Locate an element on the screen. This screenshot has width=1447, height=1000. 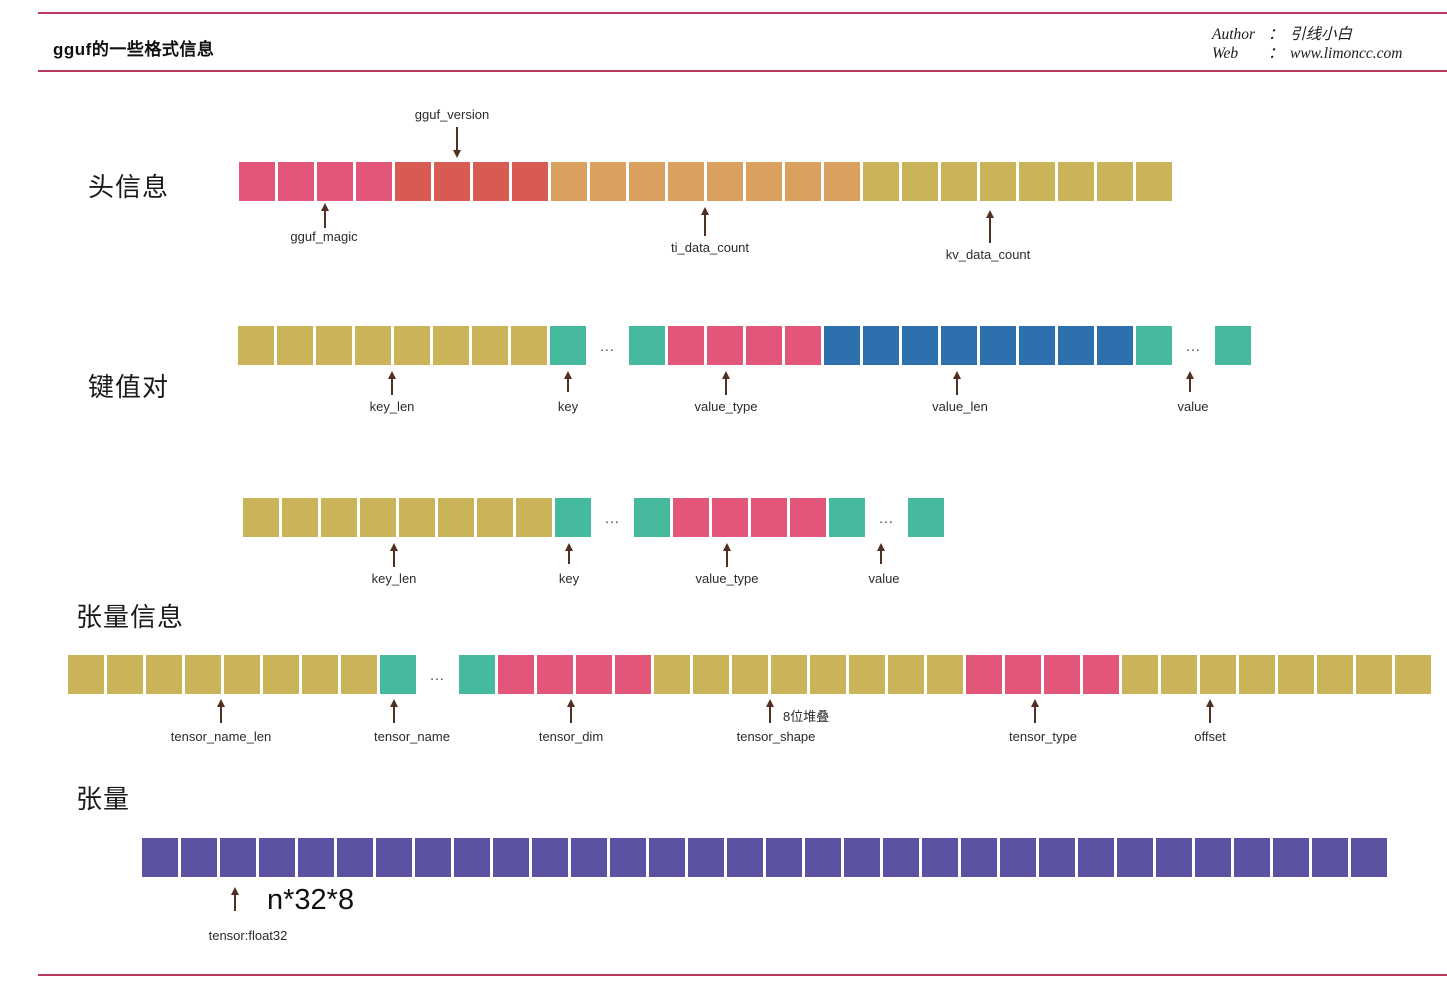
author-info: Author ： 引线小白 Web ： www.limoncc.com is located at coordinates (1307, 44).